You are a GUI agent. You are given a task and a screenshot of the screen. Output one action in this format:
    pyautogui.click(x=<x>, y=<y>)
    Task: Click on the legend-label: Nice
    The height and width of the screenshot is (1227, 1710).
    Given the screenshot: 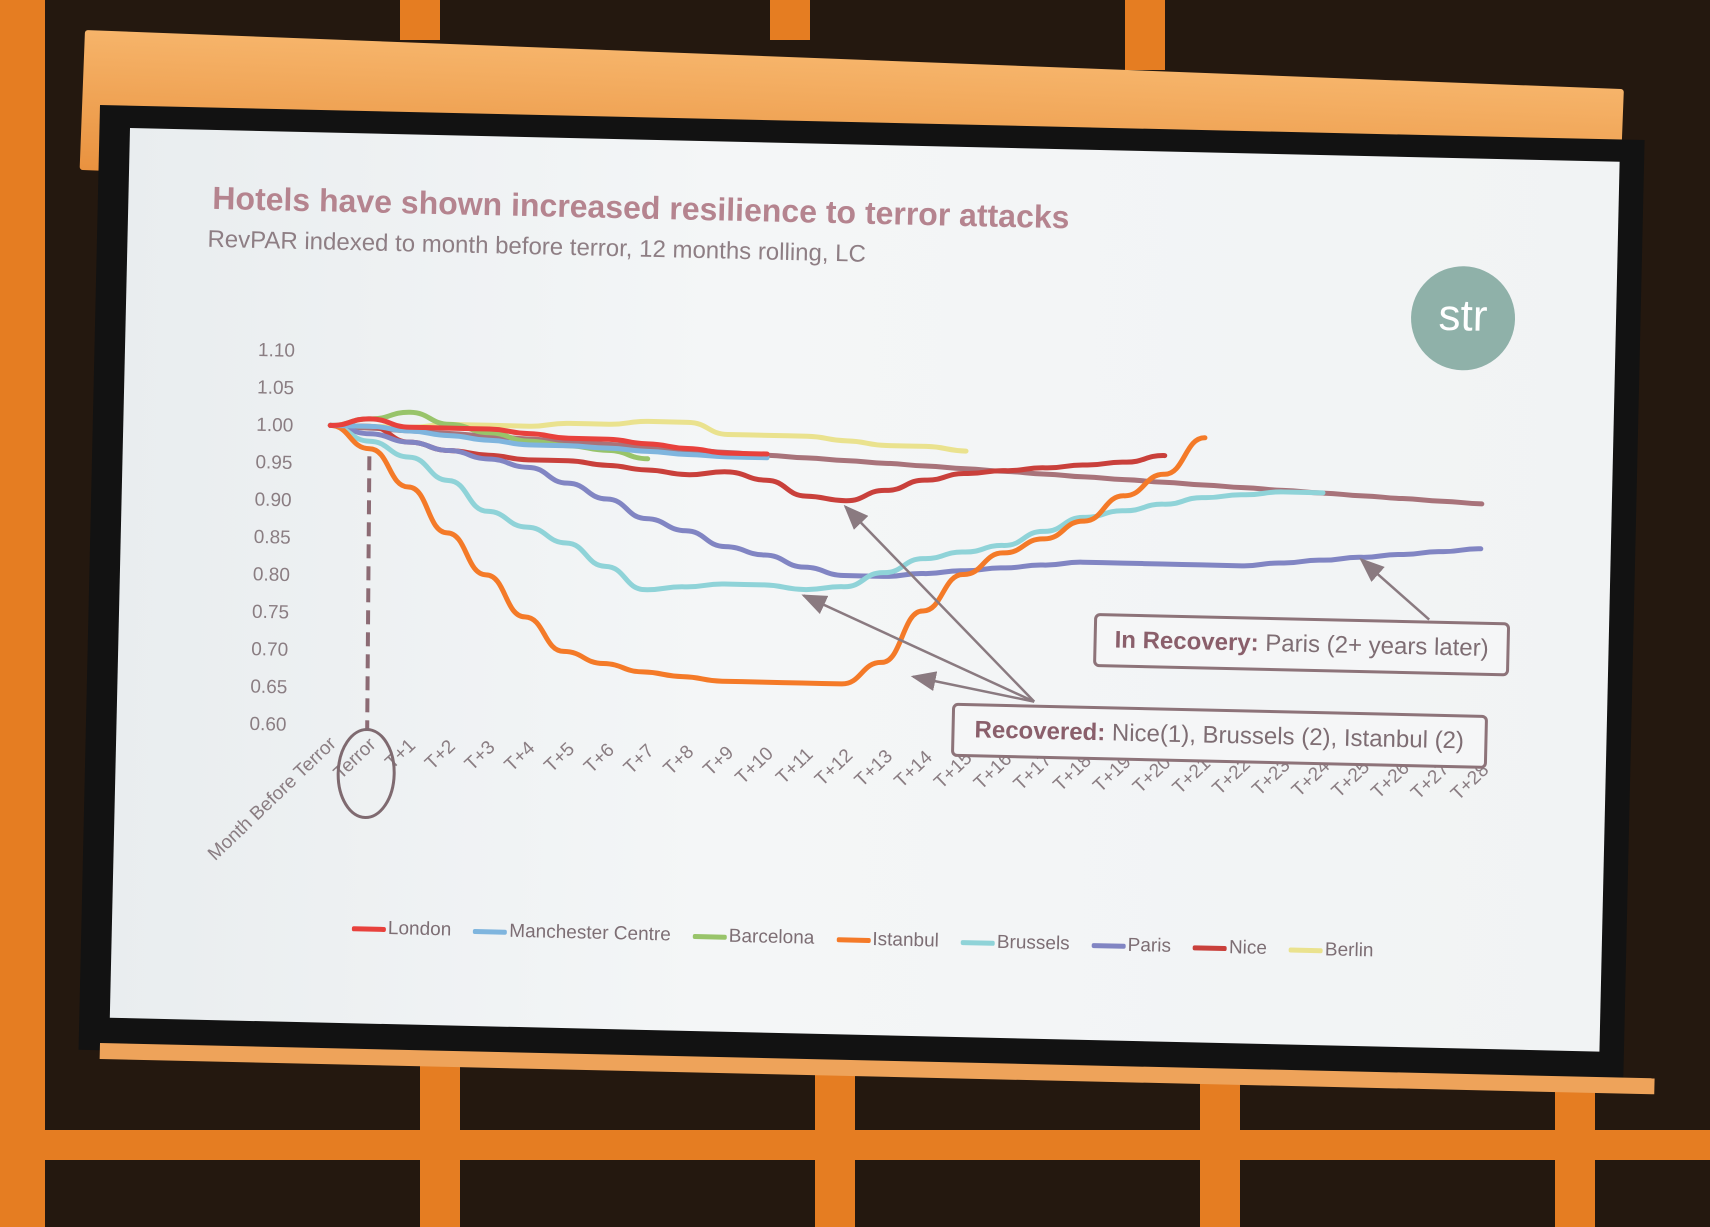 What is the action you would take?
    pyautogui.click(x=1248, y=948)
    